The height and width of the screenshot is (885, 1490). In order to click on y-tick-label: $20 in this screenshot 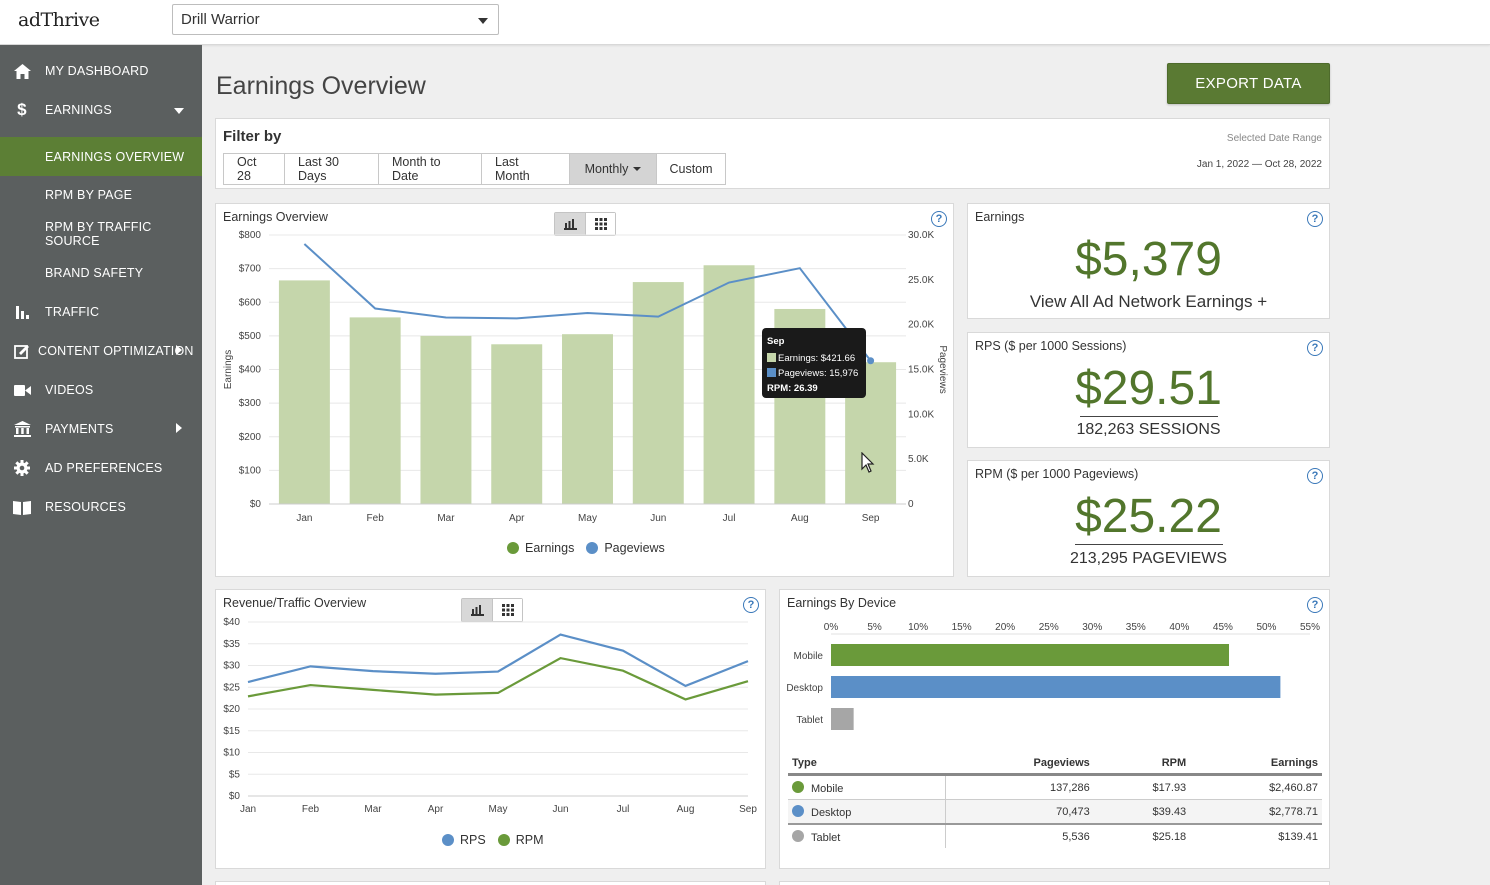, I will do `click(231, 709)`.